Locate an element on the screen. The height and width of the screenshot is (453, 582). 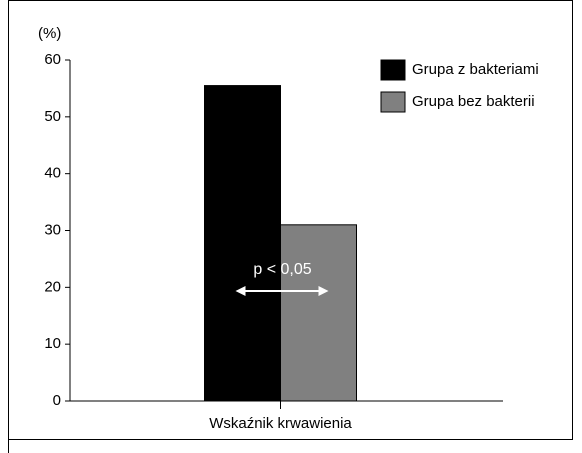
y-tick-label: 30 is located at coordinates (52, 229).